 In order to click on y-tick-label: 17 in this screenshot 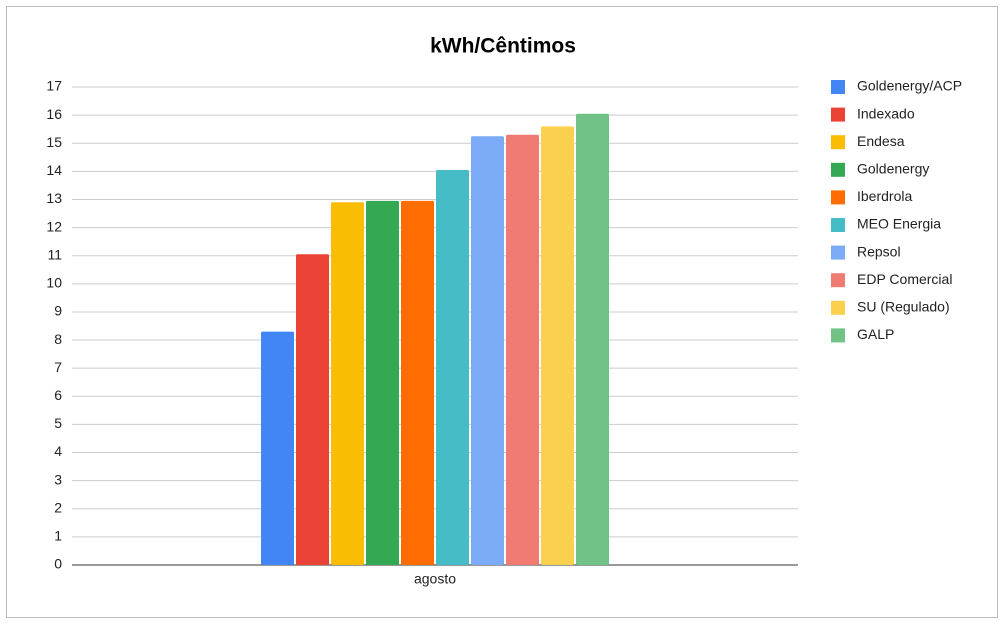, I will do `click(54, 86)`.